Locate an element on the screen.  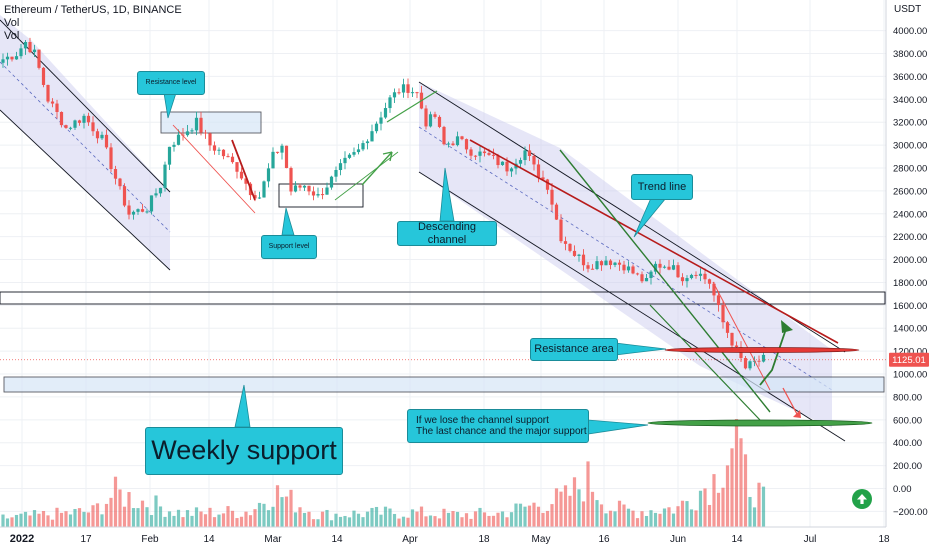
time-tick-label: 17 is located at coordinates (86, 539).